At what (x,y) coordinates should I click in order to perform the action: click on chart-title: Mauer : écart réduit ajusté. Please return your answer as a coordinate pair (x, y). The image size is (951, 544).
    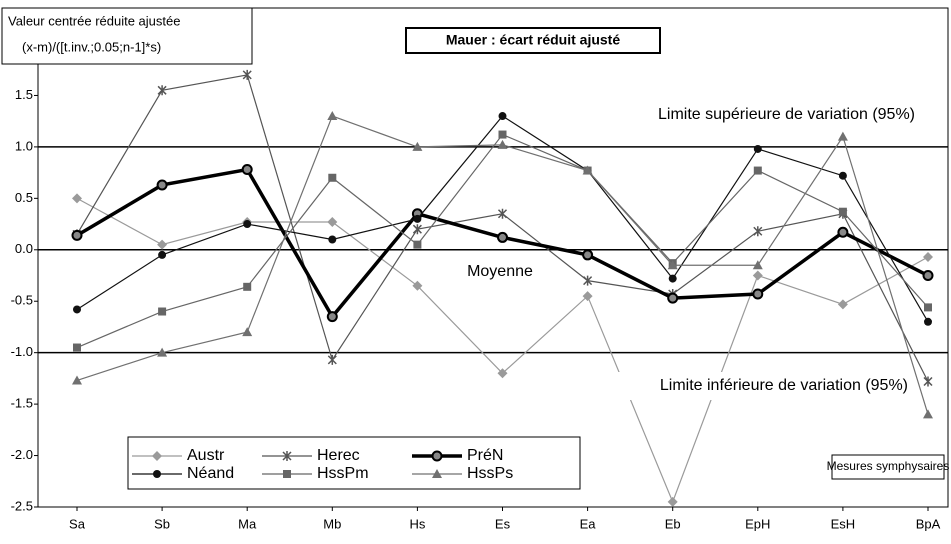
    Looking at the image, I should click on (533, 40).